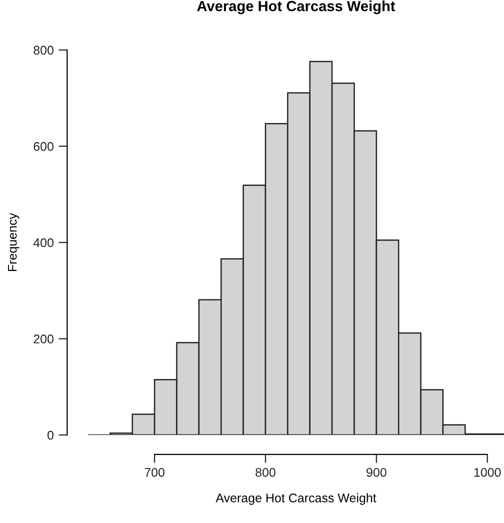 The image size is (504, 523). I want to click on chart-title: Average Hot Carcass Weight, so click(296, 7).